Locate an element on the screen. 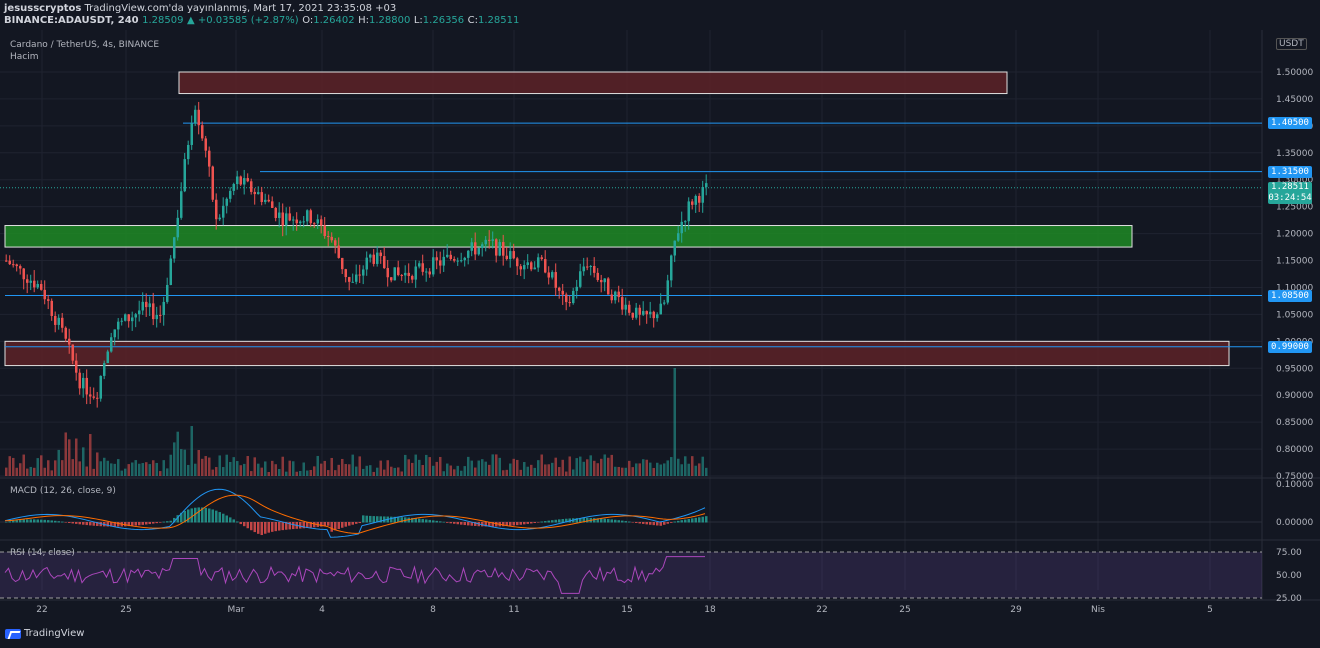 This screenshot has width=1320, height=648. author-name: jesusscryptos is located at coordinates (43, 8).